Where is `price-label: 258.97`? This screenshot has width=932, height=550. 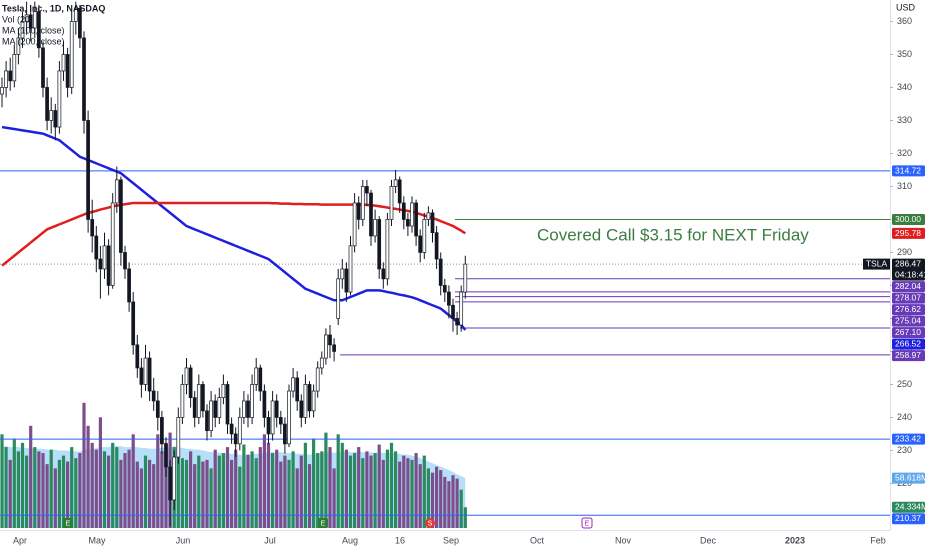
price-label: 258.97 is located at coordinates (908, 356).